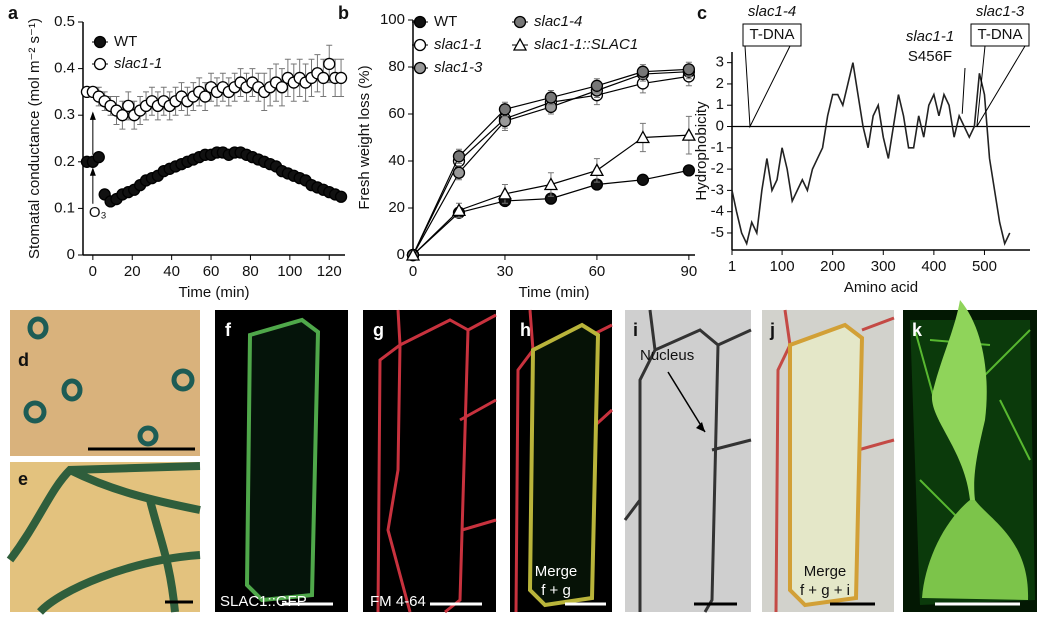 The height and width of the screenshot is (632, 1050). Describe the element at coordinates (64, 114) in the screenshot. I see `y-tick-label: 0.3` at that location.